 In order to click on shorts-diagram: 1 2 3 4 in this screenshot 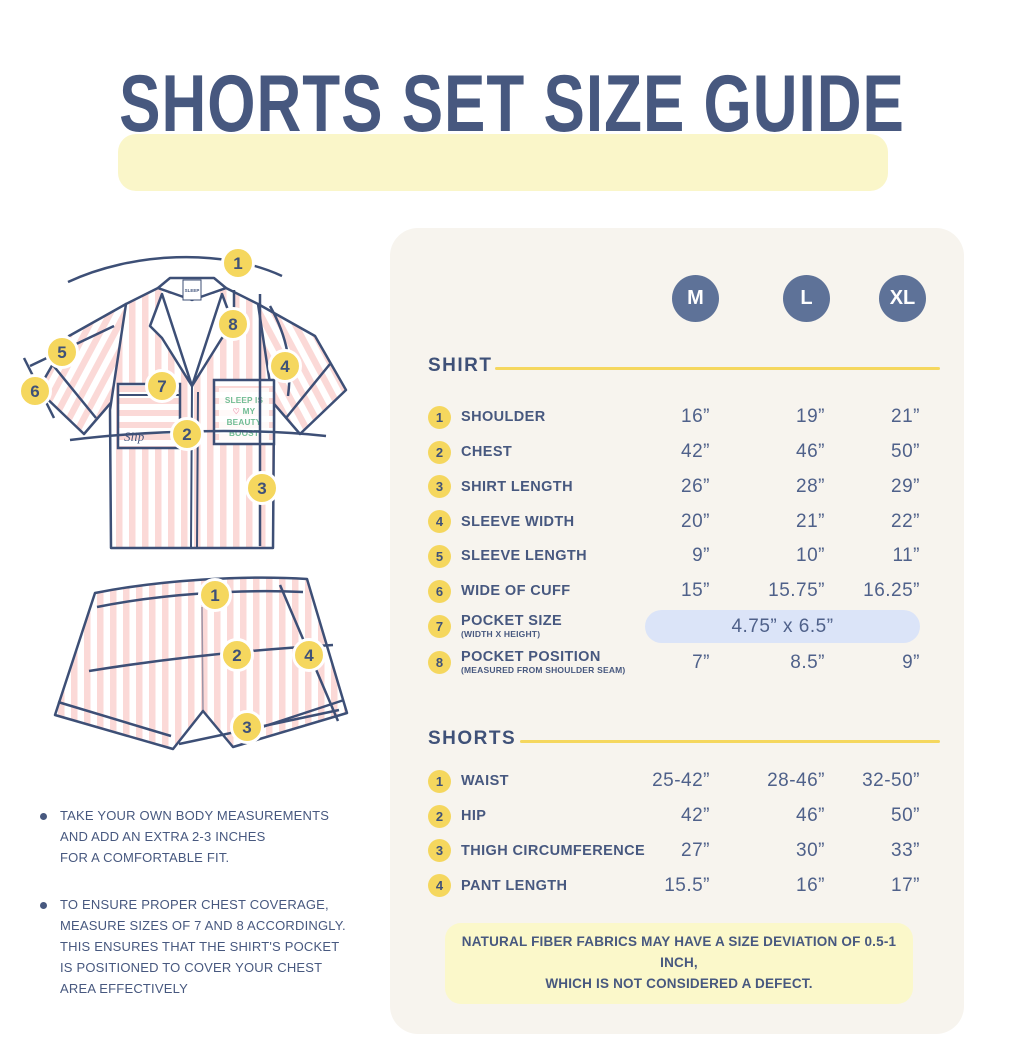, I will do `click(201, 663)`.